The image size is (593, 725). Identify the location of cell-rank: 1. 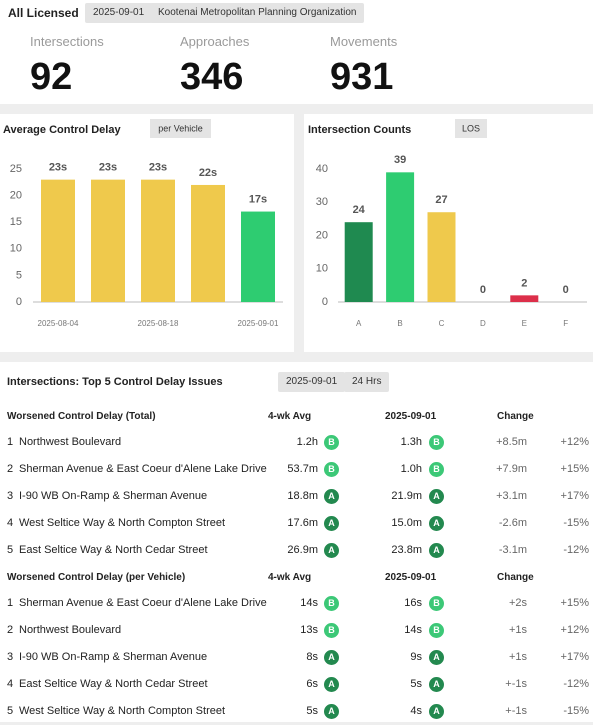
(10, 442).